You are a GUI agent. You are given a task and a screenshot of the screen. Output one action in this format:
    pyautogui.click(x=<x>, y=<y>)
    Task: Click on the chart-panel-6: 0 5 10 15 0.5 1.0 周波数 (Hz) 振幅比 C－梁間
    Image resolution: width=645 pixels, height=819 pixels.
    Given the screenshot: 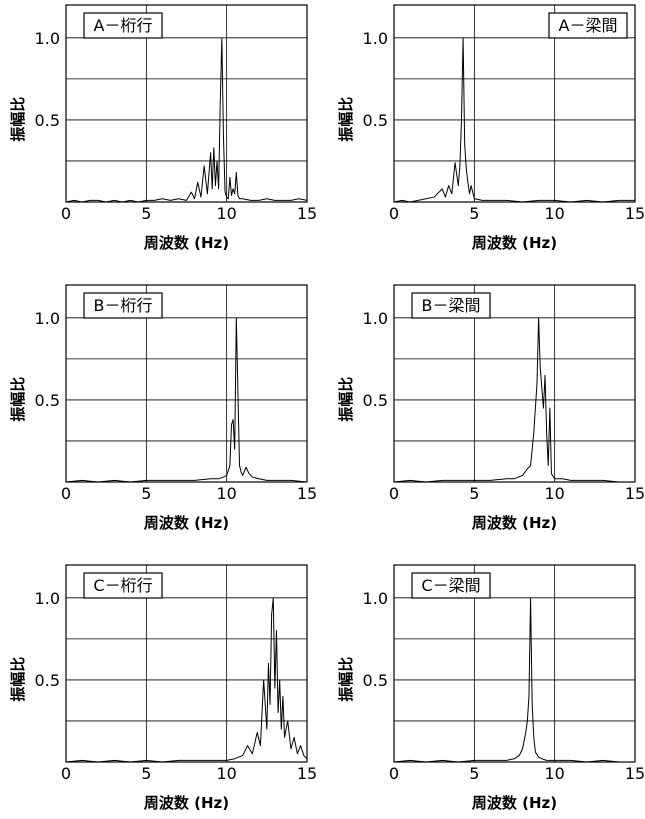 What is the action you would take?
    pyautogui.click(x=491, y=688)
    